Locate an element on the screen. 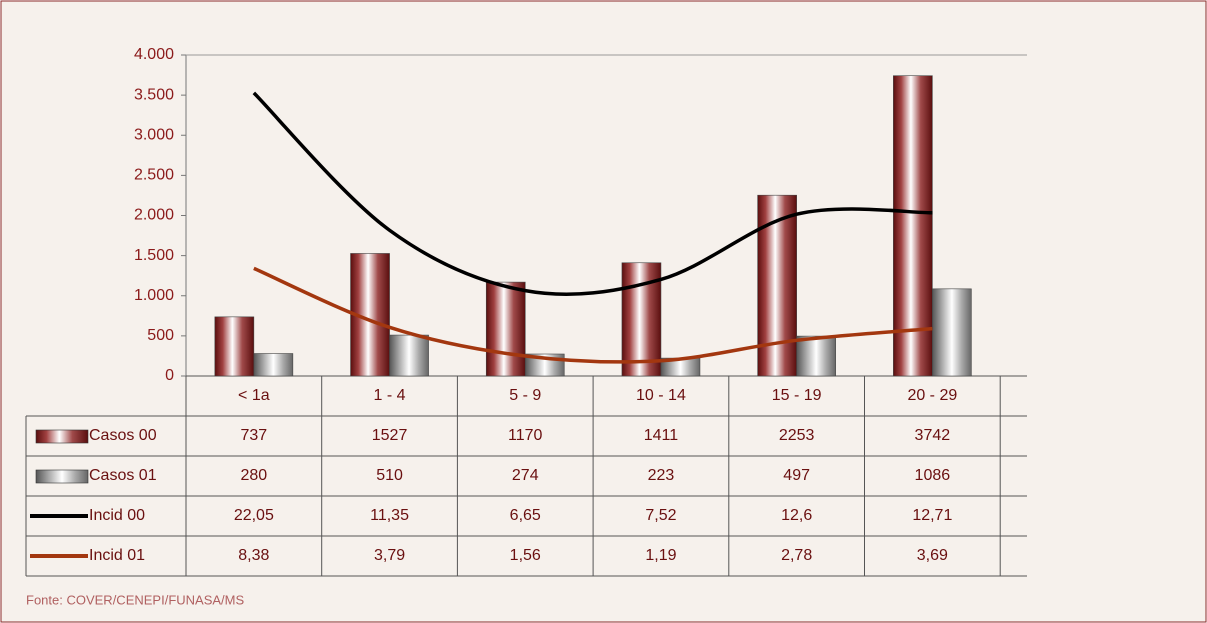 The width and height of the screenshot is (1207, 623). table-value: 2253 is located at coordinates (797, 435).